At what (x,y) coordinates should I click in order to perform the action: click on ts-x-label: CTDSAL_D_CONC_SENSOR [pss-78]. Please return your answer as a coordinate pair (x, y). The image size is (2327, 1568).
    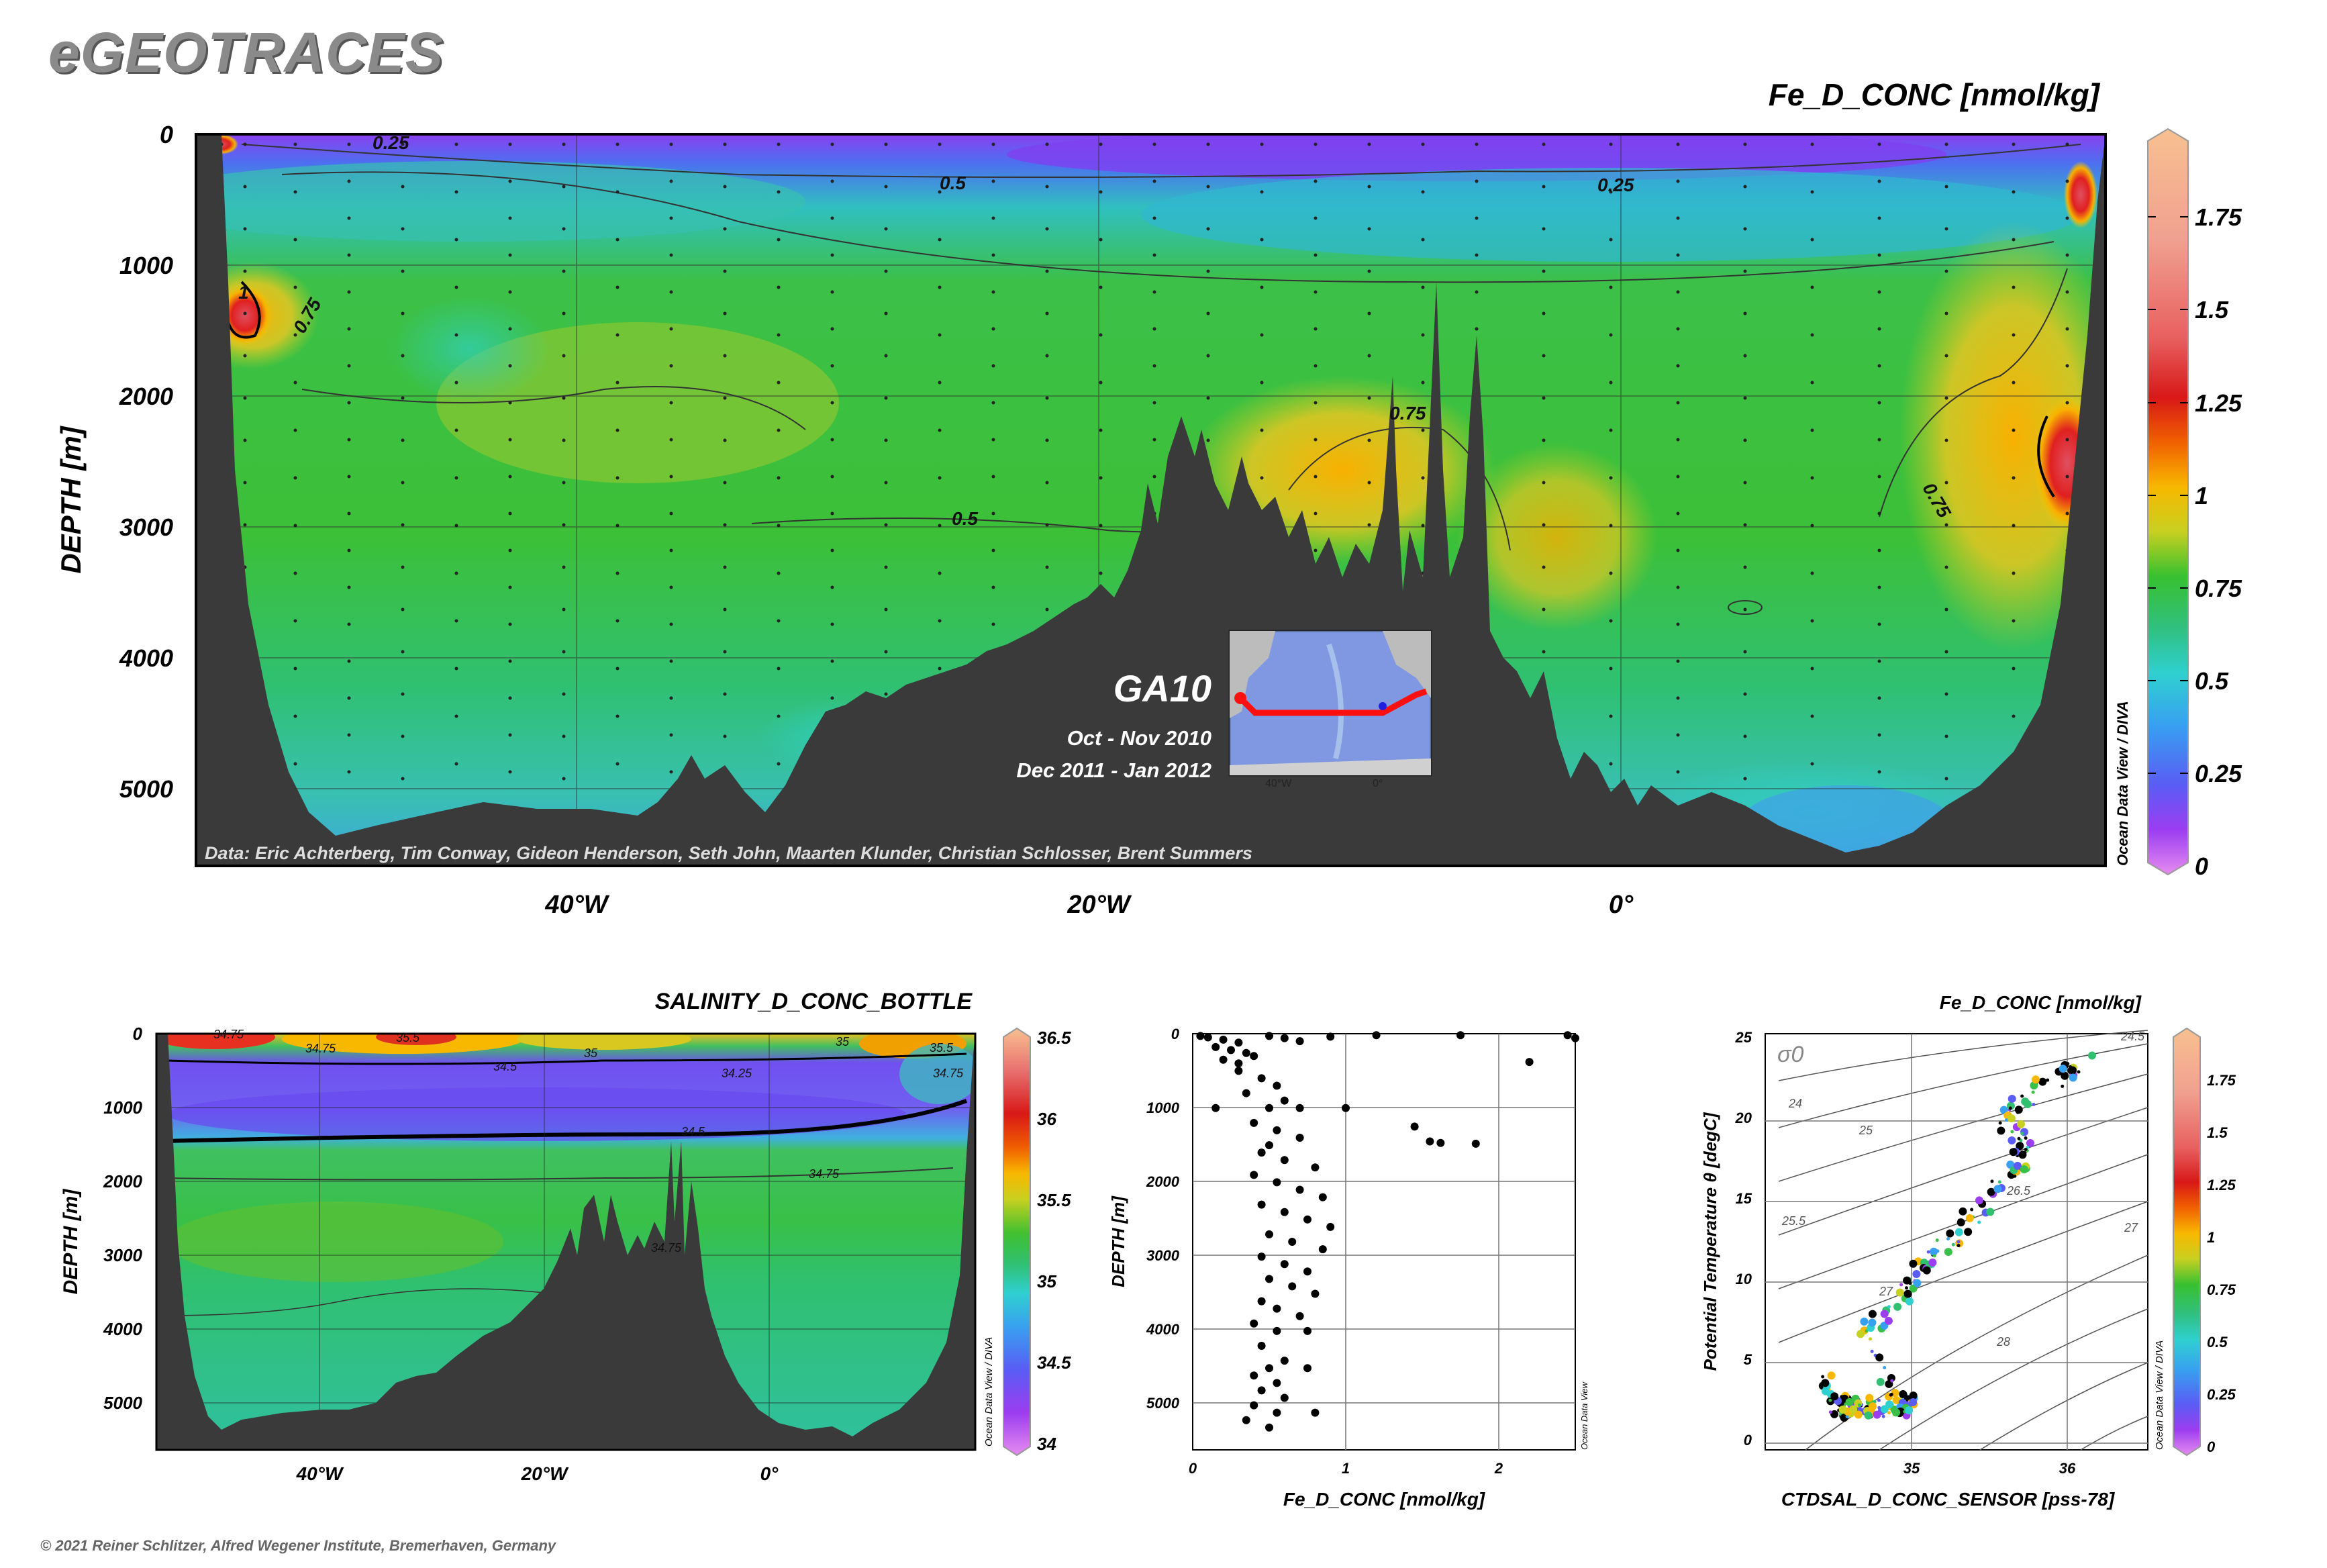
    Looking at the image, I should click on (1948, 1500).